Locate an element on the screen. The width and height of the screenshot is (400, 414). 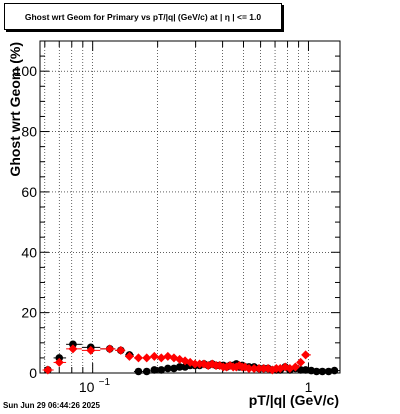
y-tick-label: 100 is located at coordinates (26, 71).